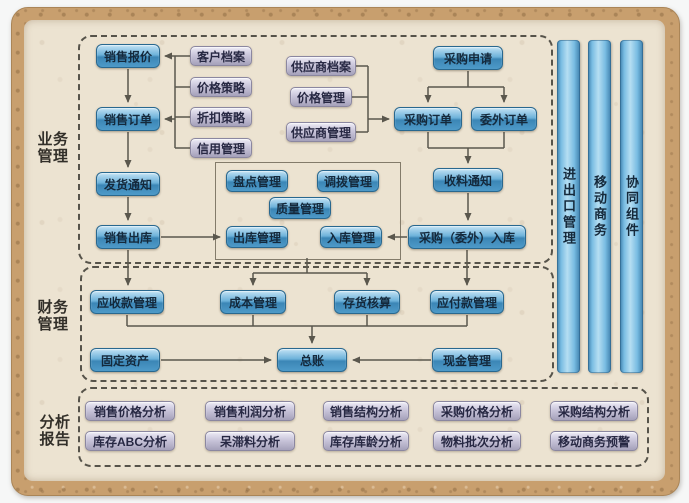 Image resolution: width=689 pixels, height=503 pixels. I want to click on node-general-ledger: 总账, so click(312, 360).